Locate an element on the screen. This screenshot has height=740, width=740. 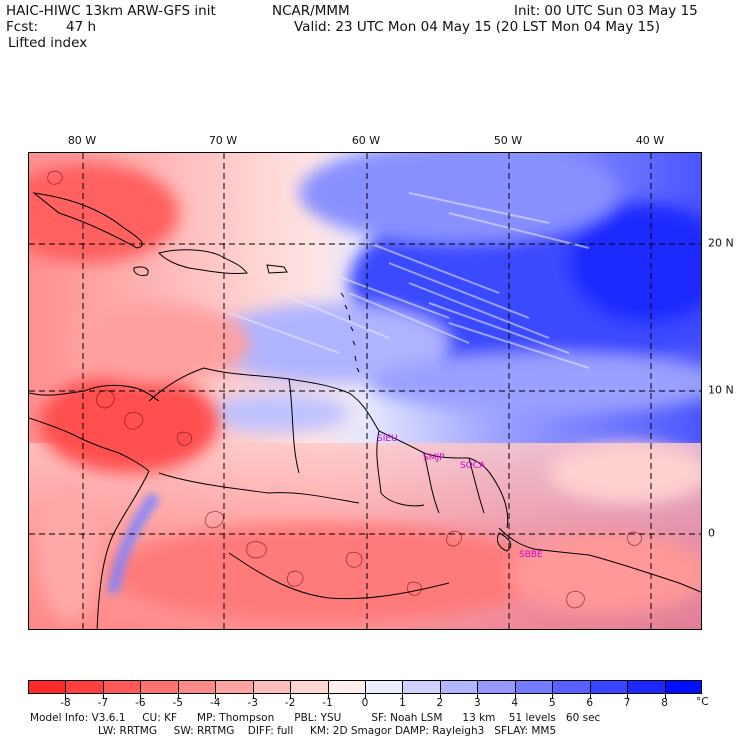
colorbar-tick-label: 7 is located at coordinates (627, 703).